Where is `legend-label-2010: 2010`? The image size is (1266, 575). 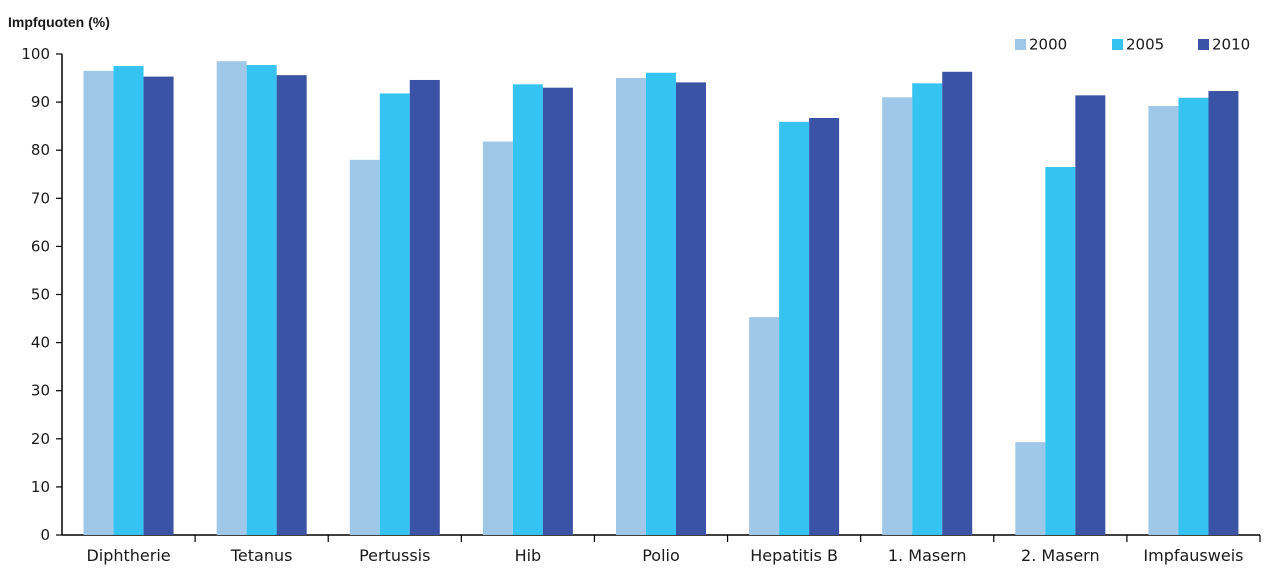
legend-label-2010: 2010 is located at coordinates (1231, 45).